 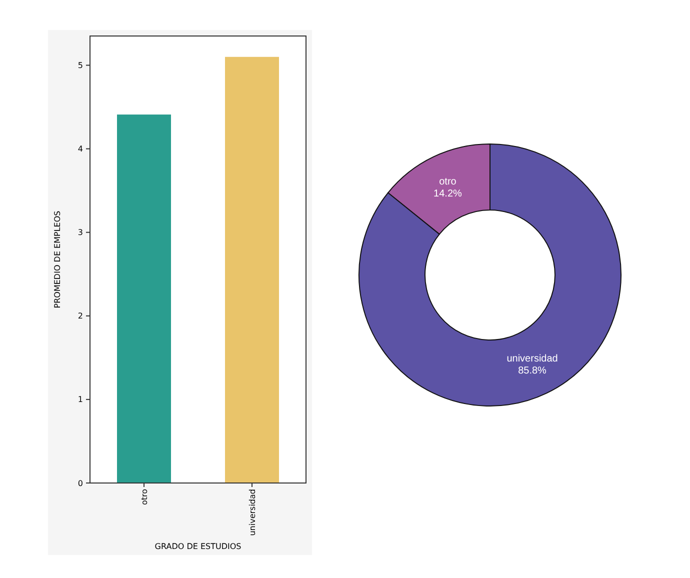 What do you see at coordinates (57, 259) in the screenshot?
I see `y-axis-title: PROMEDIO DE EMPLEOS` at bounding box center [57, 259].